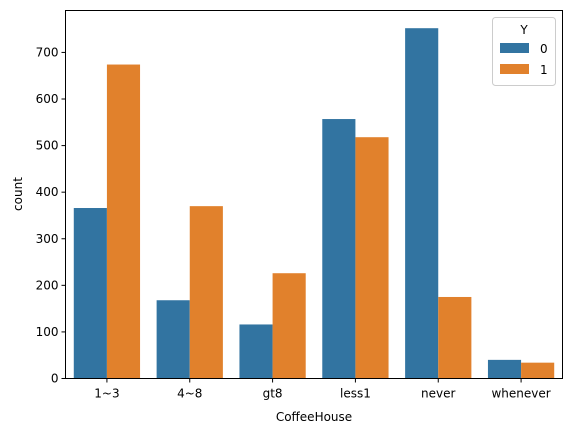 This screenshot has height=432, width=571. What do you see at coordinates (438, 394) in the screenshot?
I see `x-tick-label: never` at bounding box center [438, 394].